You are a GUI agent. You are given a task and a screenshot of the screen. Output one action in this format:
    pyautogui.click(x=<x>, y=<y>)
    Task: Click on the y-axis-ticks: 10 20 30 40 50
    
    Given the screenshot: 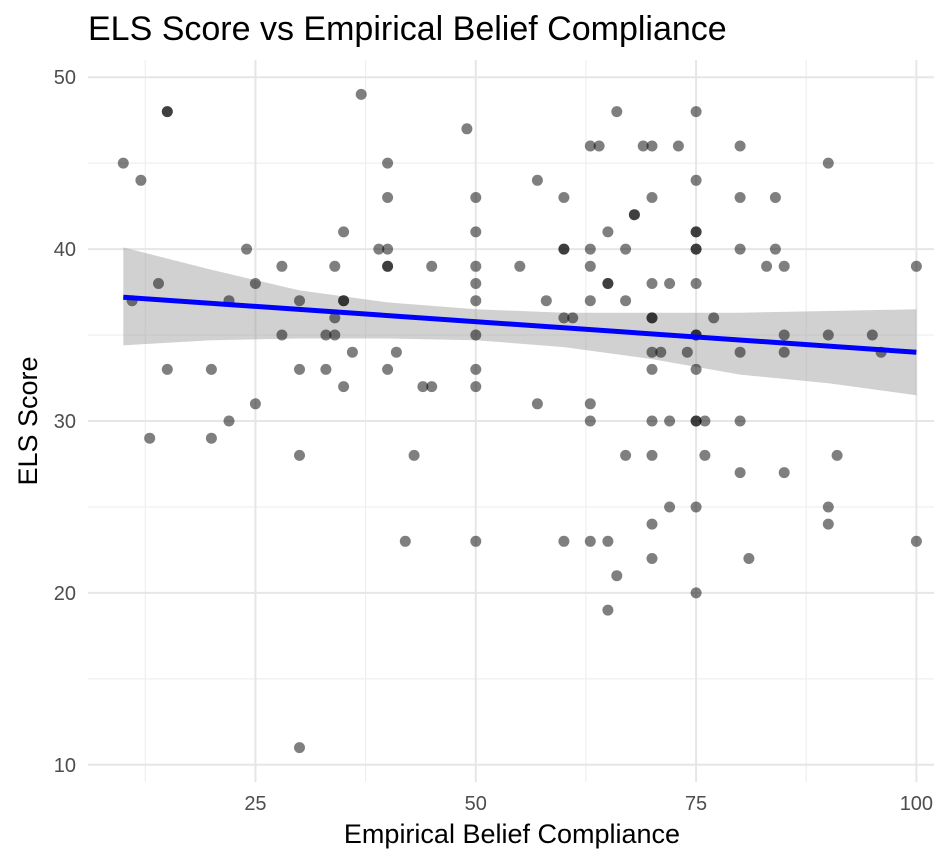 What is the action you would take?
    pyautogui.click(x=65, y=422)
    